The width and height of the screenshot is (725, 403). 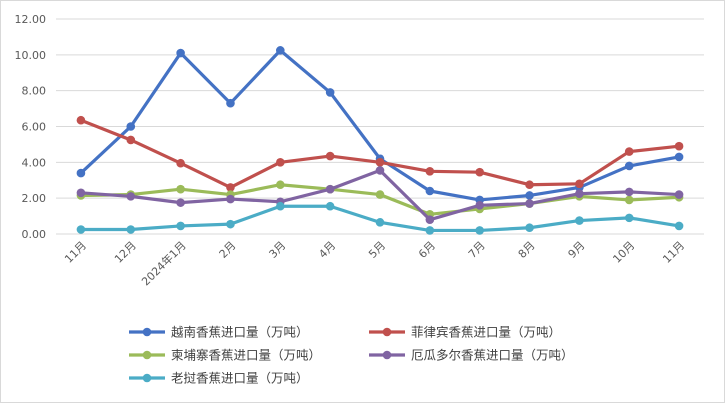 I want to click on x-tick-label: 4月, so click(x=327, y=250).